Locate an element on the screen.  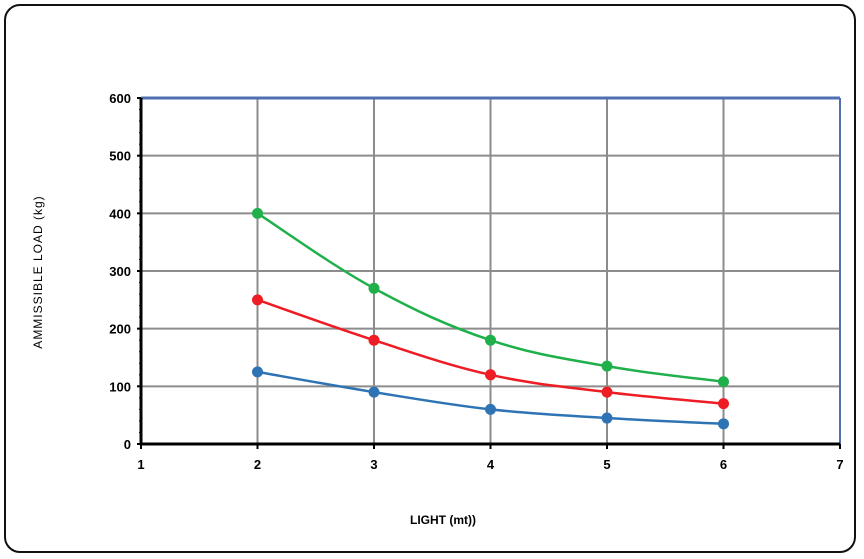
y-tick-label: 200 is located at coordinates (120, 329).